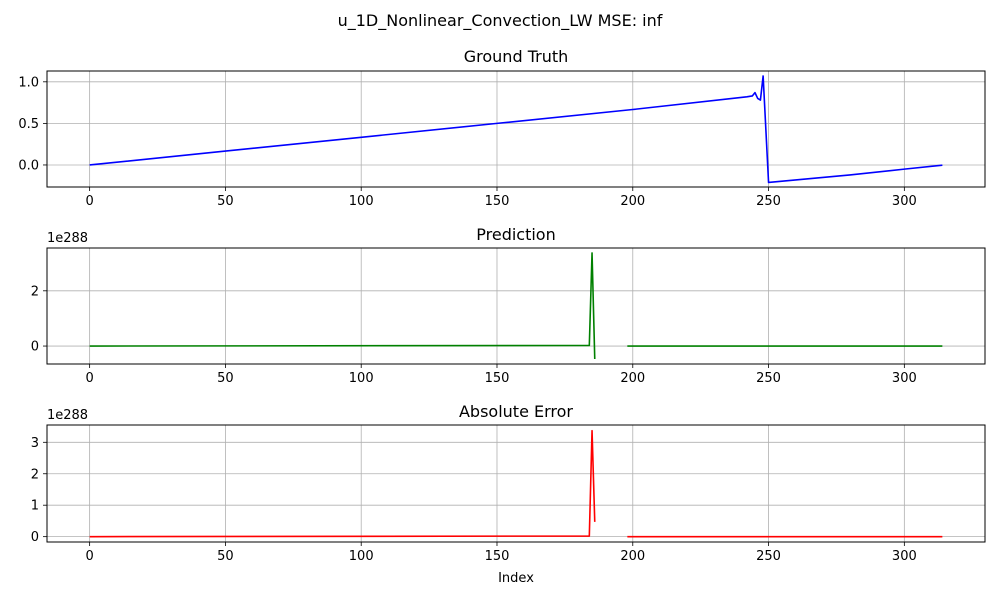 Image resolution: width=1000 pixels, height=600 pixels. Describe the element at coordinates (35, 506) in the screenshot. I see `absolute-error-y-tick-label: 1` at that location.